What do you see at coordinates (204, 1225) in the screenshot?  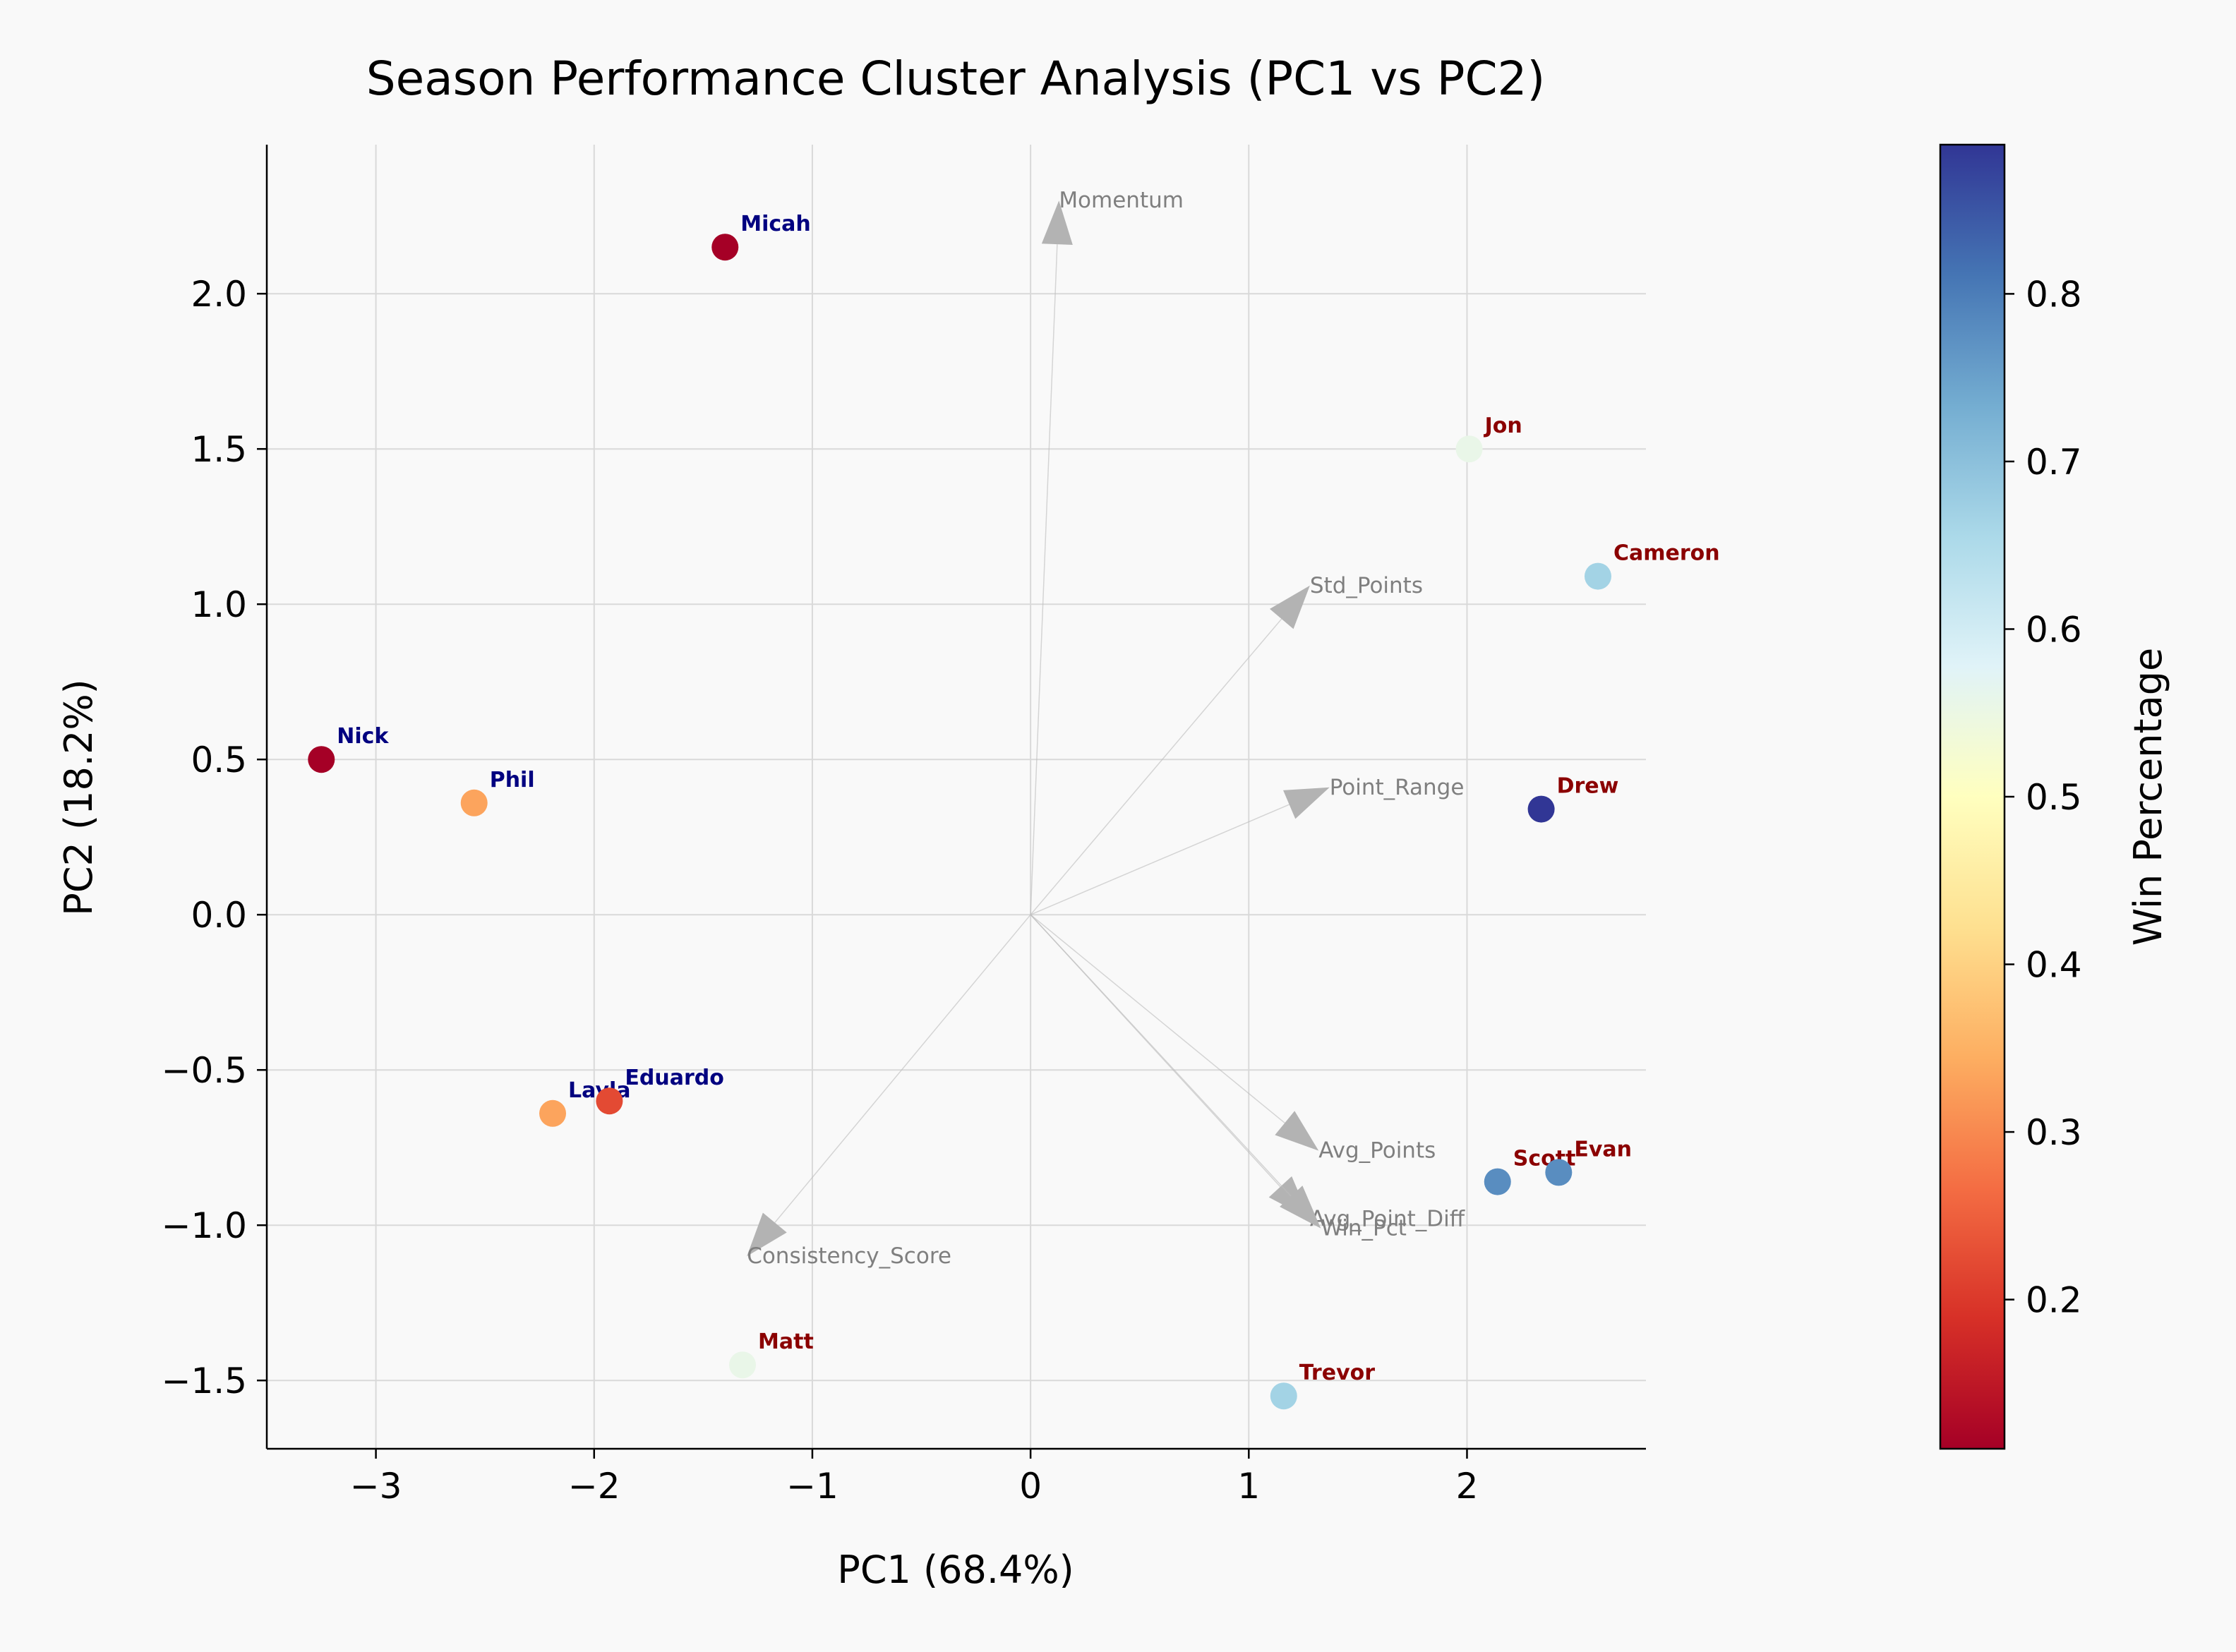 I see `y-tick-label: −1.0` at bounding box center [204, 1225].